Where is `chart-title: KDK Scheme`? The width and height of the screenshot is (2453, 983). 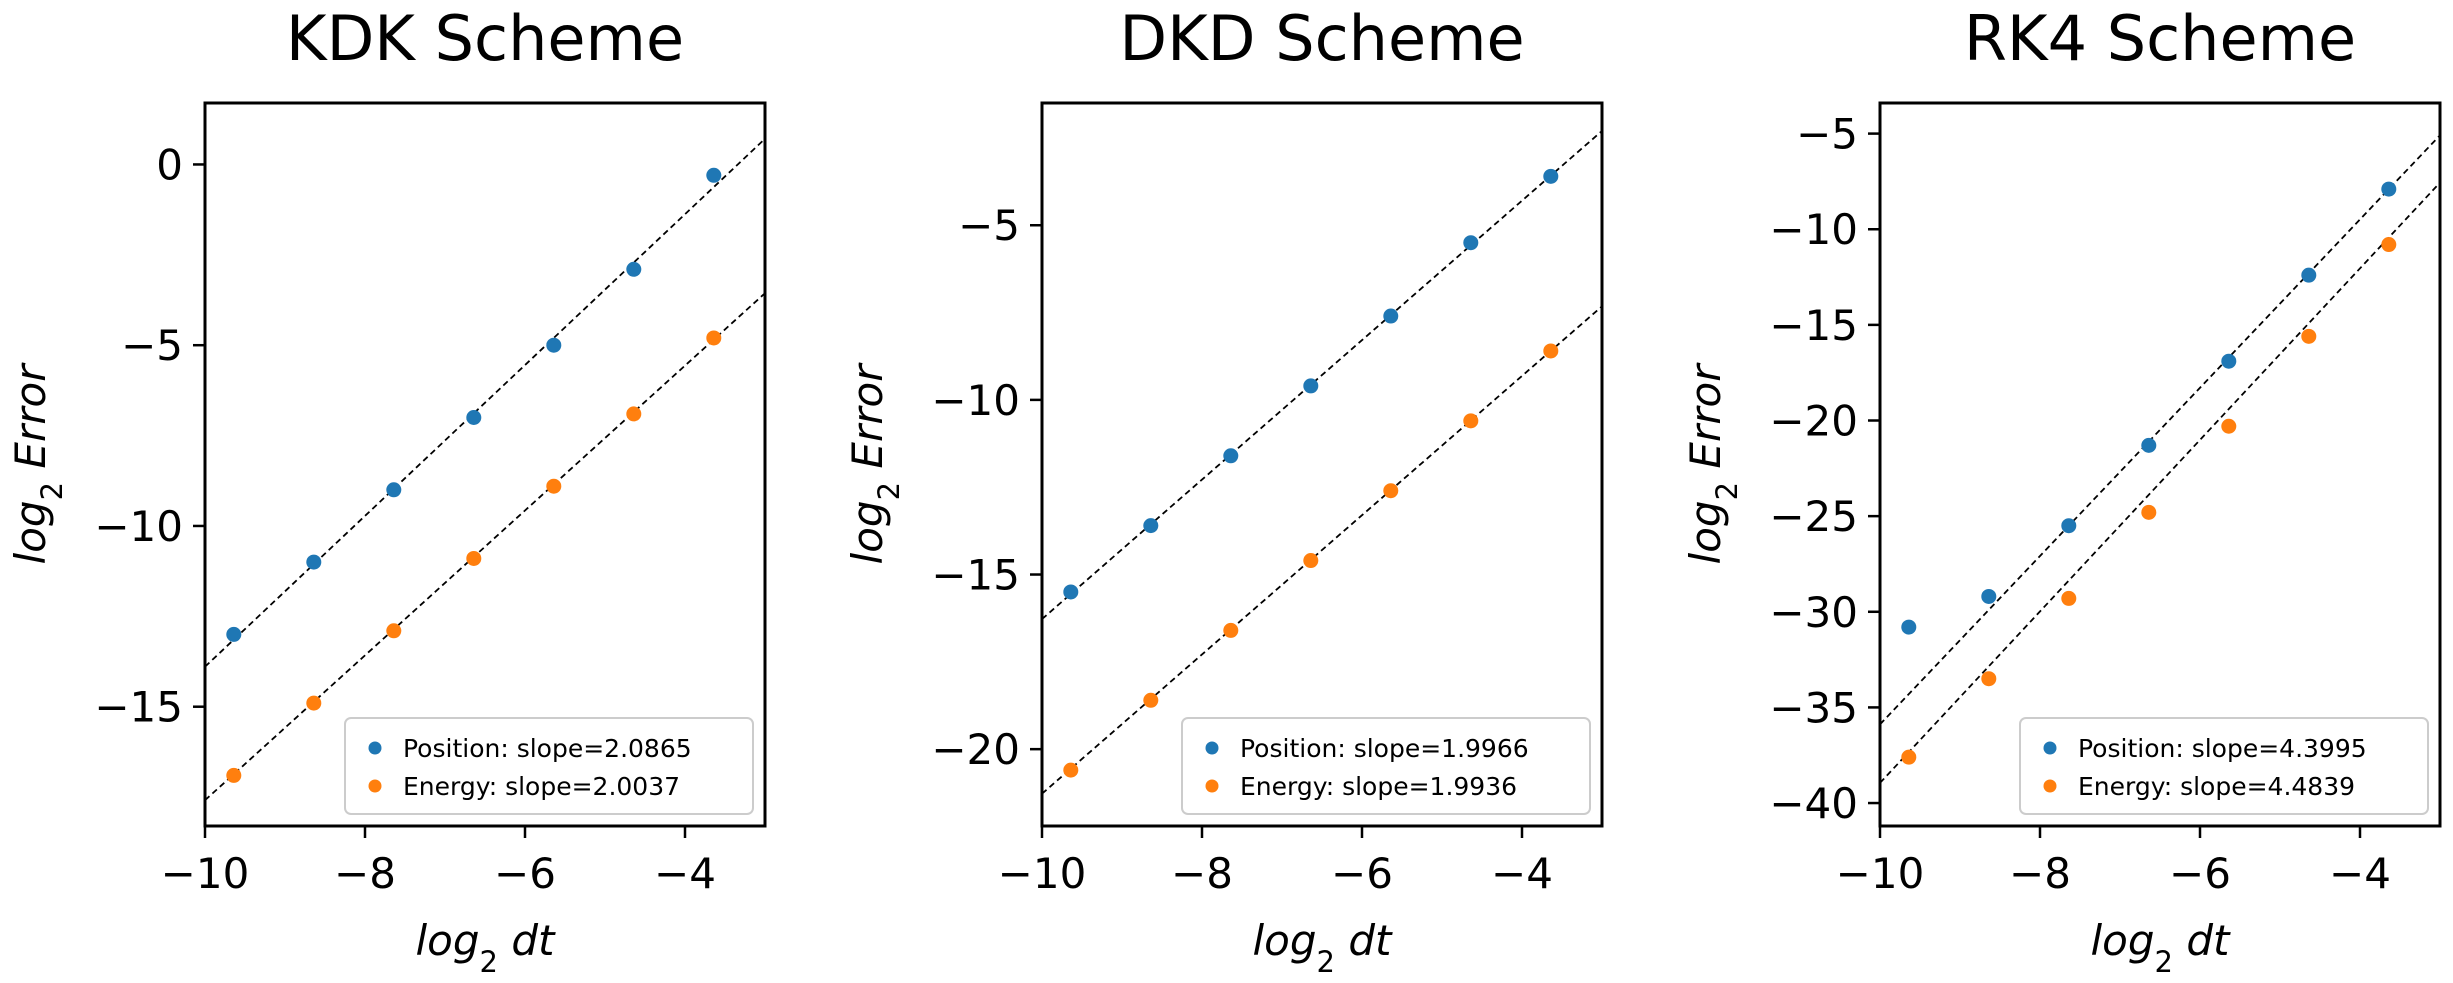
chart-title: KDK Scheme is located at coordinates (485, 38).